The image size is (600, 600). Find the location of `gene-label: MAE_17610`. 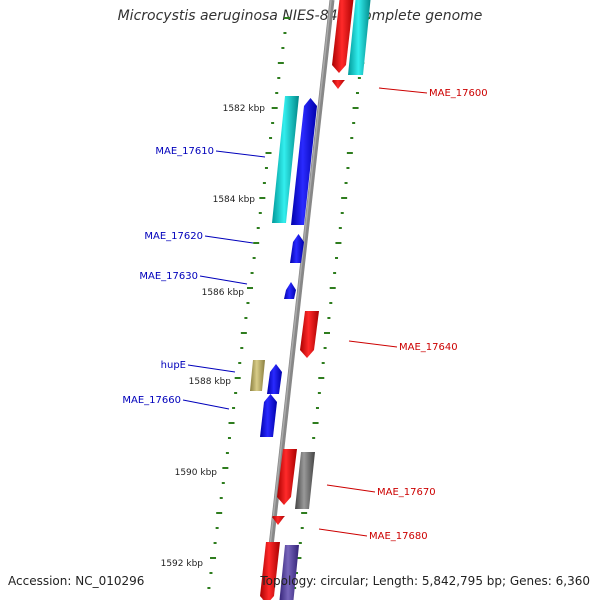

gene-label: MAE_17610 is located at coordinates (184, 151).